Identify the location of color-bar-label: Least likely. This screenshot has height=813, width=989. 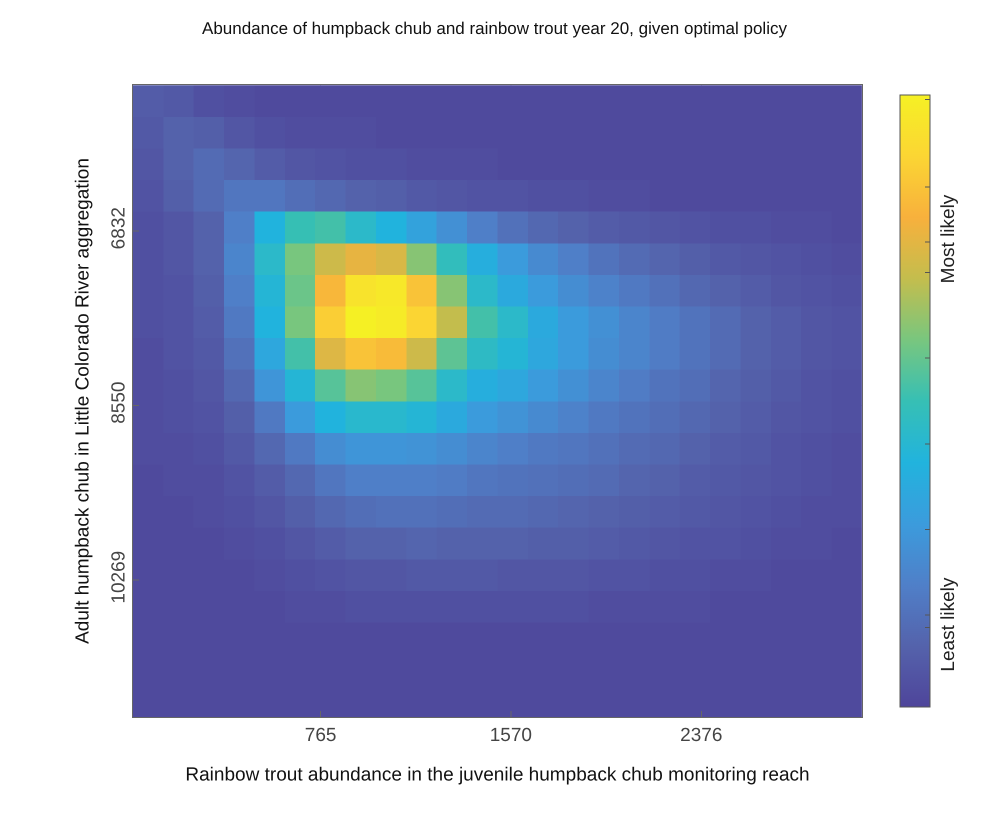
(948, 624).